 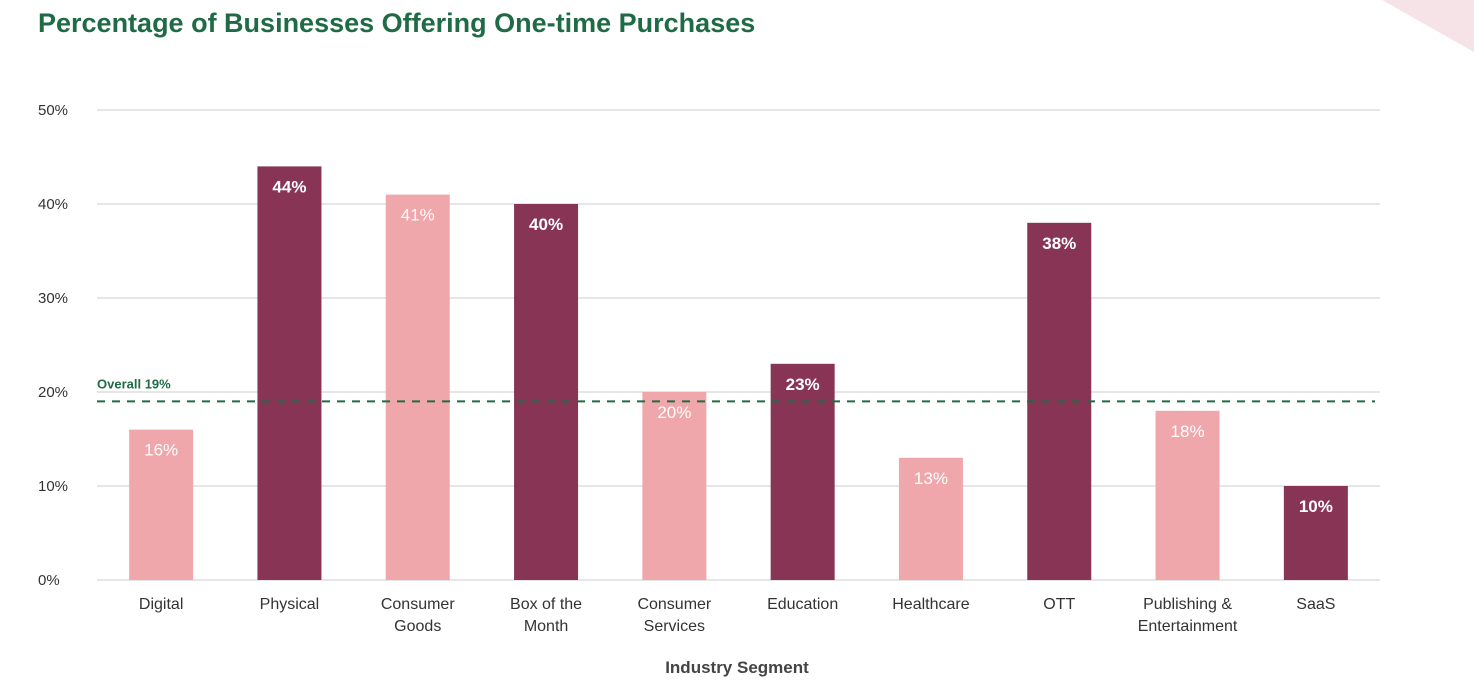 I want to click on x-tick-label: SaaS, so click(x=1315, y=604).